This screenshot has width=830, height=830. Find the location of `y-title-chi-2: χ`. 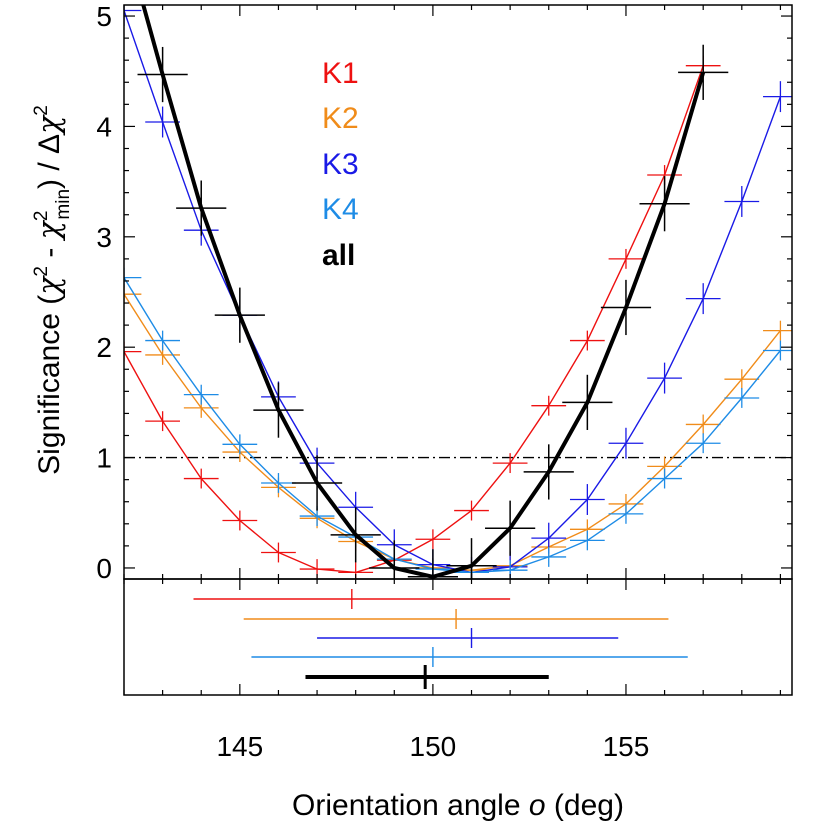

y-title-chi-2: χ is located at coordinates (49, 230).